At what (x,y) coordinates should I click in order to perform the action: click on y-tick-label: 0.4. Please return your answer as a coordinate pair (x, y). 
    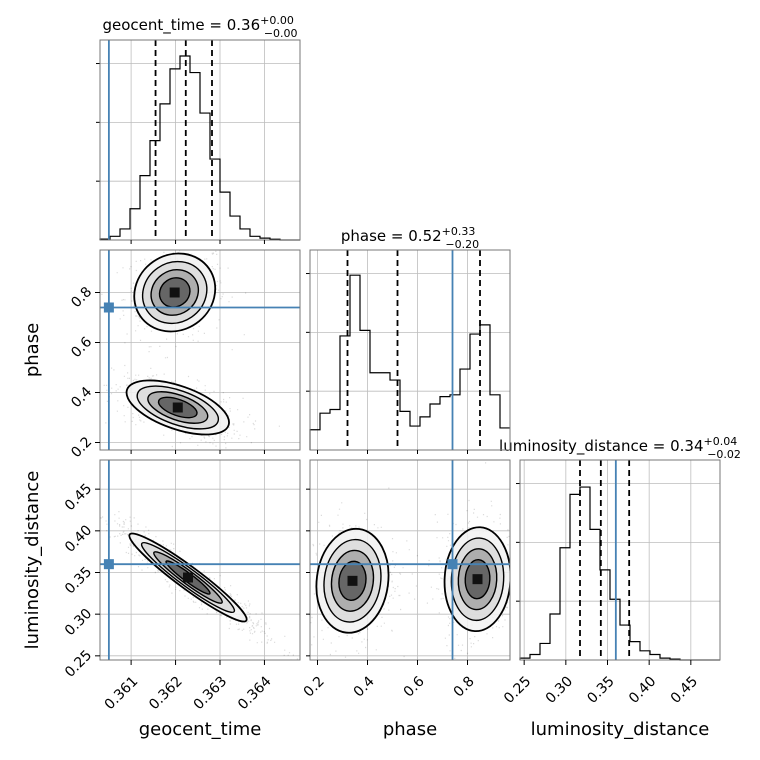
    Looking at the image, I should click on (81, 397).